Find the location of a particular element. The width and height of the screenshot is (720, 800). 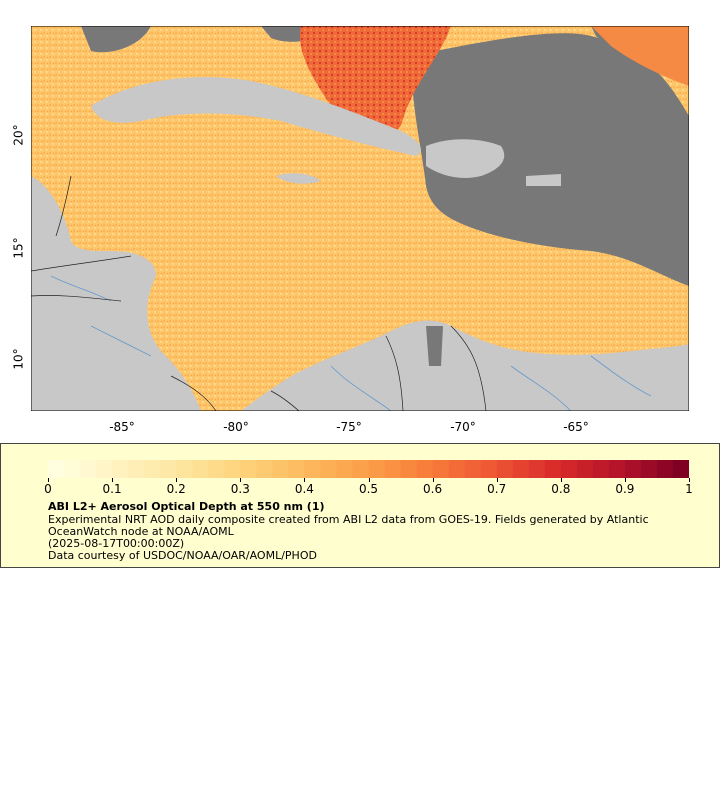

colorbar-tick-label: 0.8 is located at coordinates (561, 489).